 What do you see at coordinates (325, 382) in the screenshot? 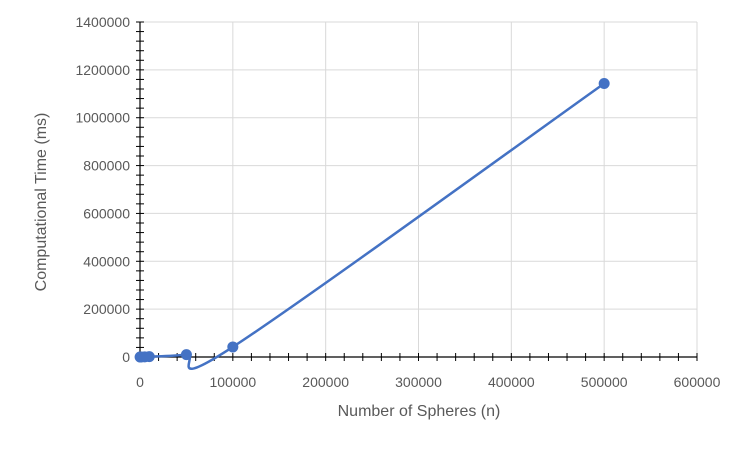
I see `x-tick-label: 200000` at bounding box center [325, 382].